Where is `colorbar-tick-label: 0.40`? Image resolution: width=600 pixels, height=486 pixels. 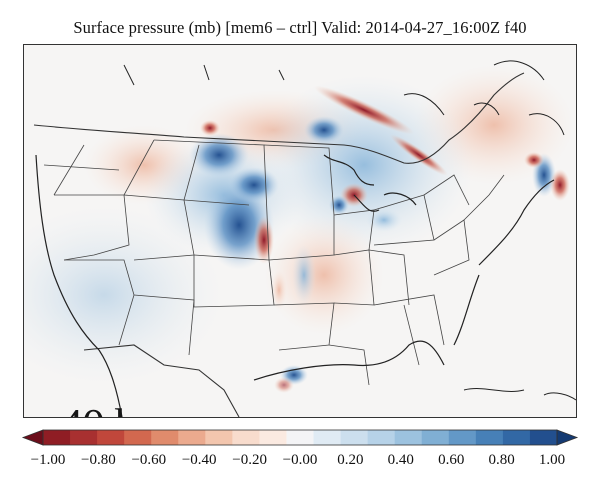
colorbar-tick-label: 0.40 is located at coordinates (400, 460).